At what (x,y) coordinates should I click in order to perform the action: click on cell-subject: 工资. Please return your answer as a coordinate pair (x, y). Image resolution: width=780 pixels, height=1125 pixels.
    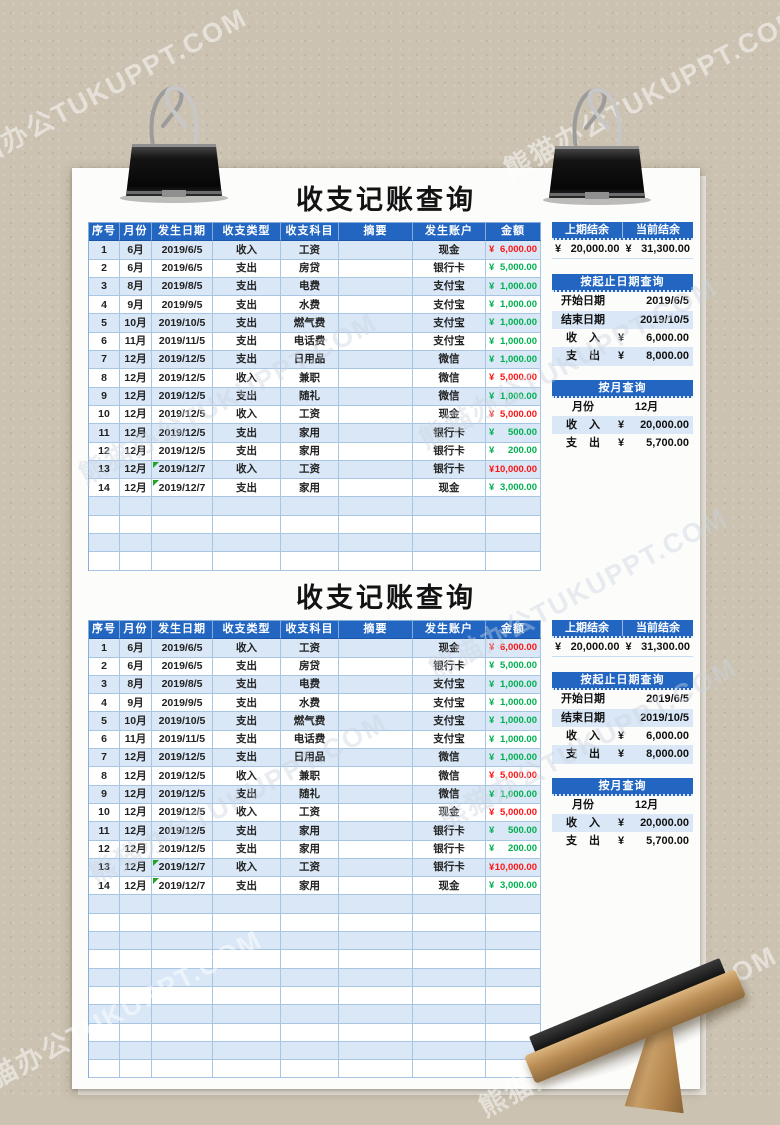
    Looking at the image, I should click on (310, 250).